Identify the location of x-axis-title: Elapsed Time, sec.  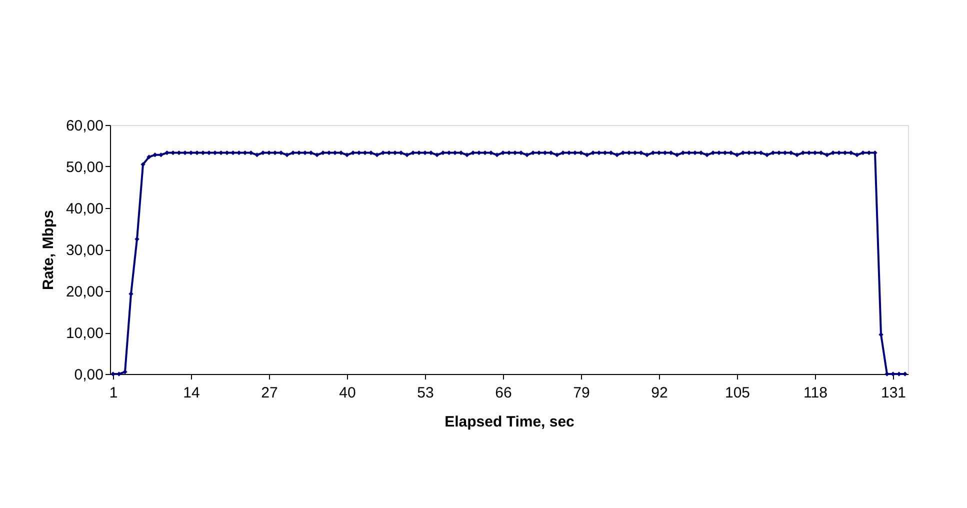
(509, 422).